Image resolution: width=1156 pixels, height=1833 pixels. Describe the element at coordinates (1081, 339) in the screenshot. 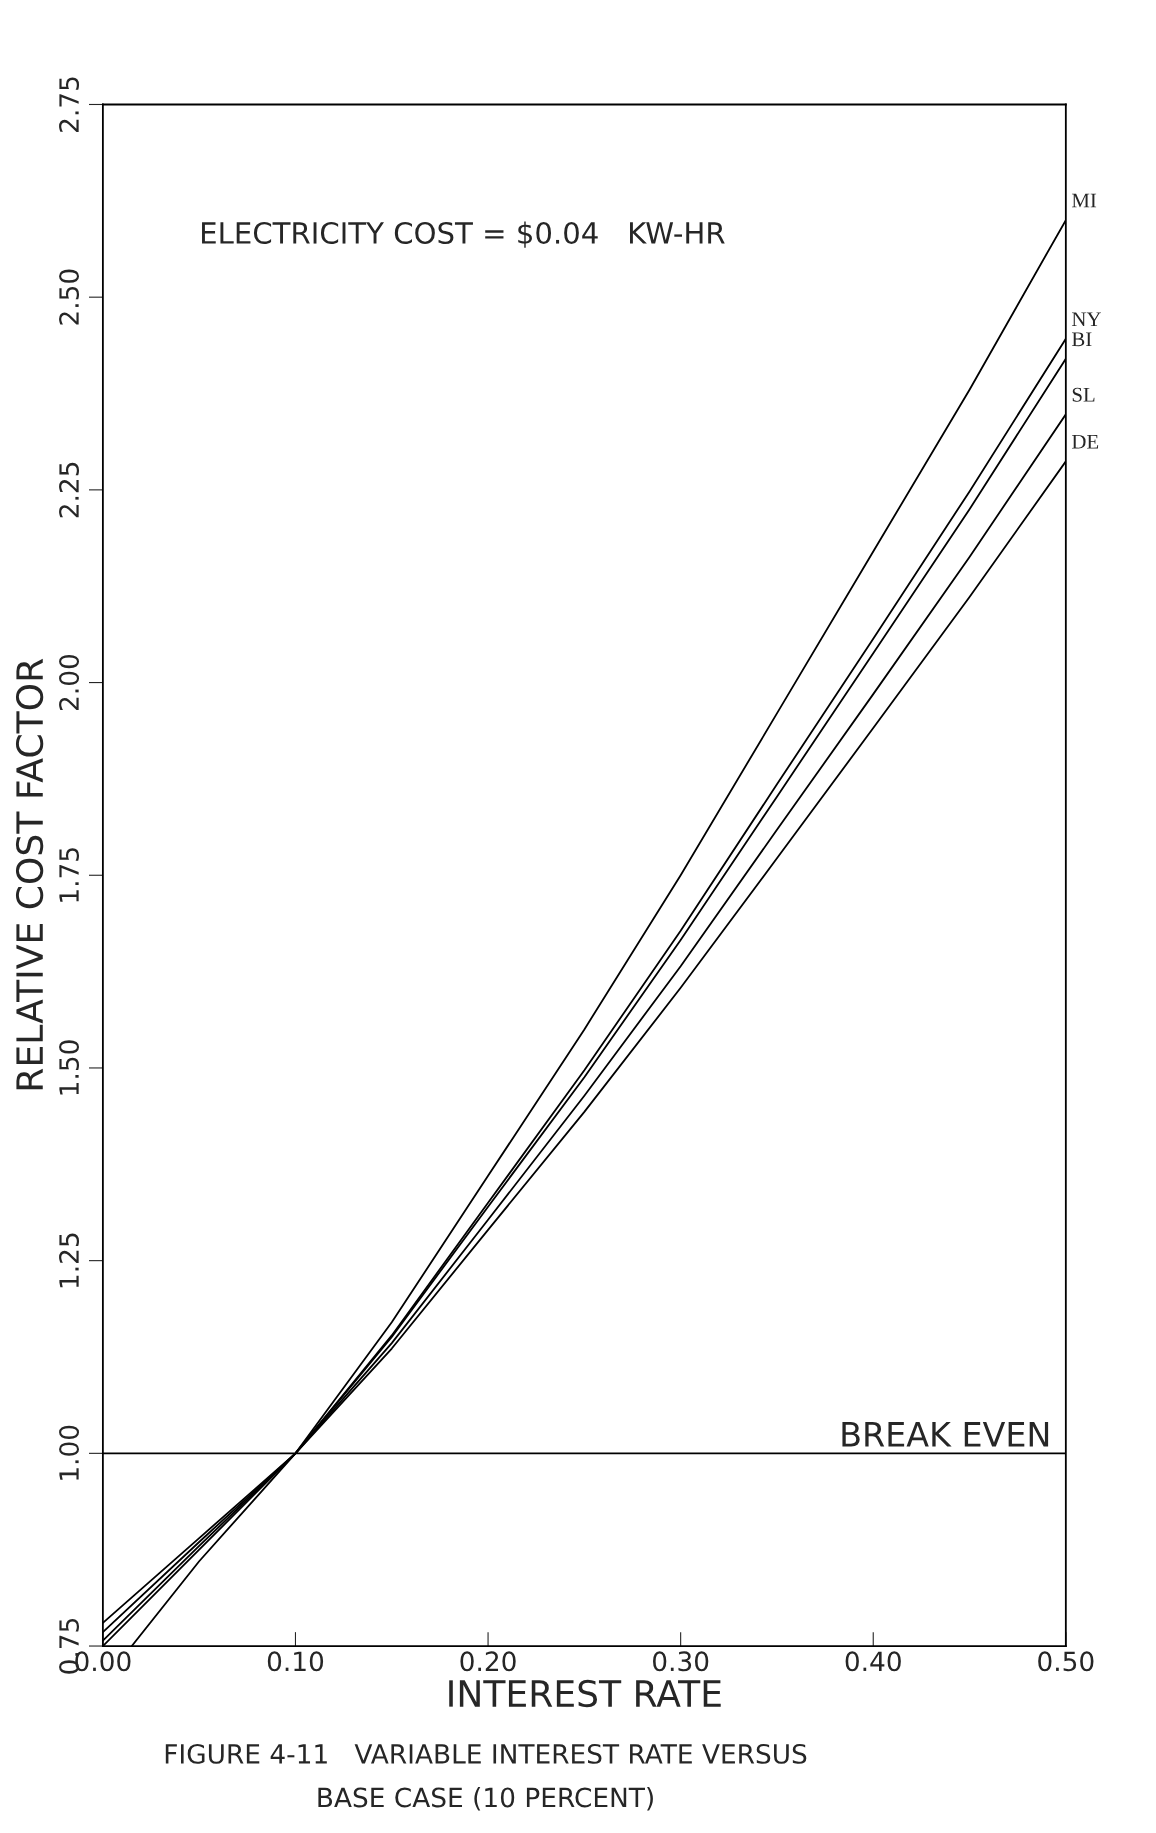

I see `series-label: BI` at that location.